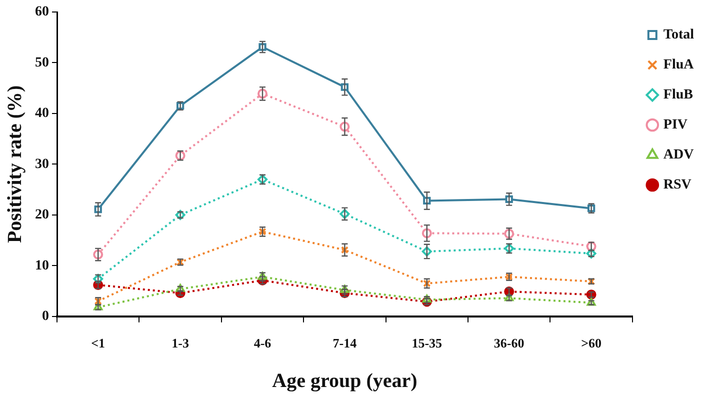 The image size is (708, 398). I want to click on legend-label: ADV, so click(678, 155).